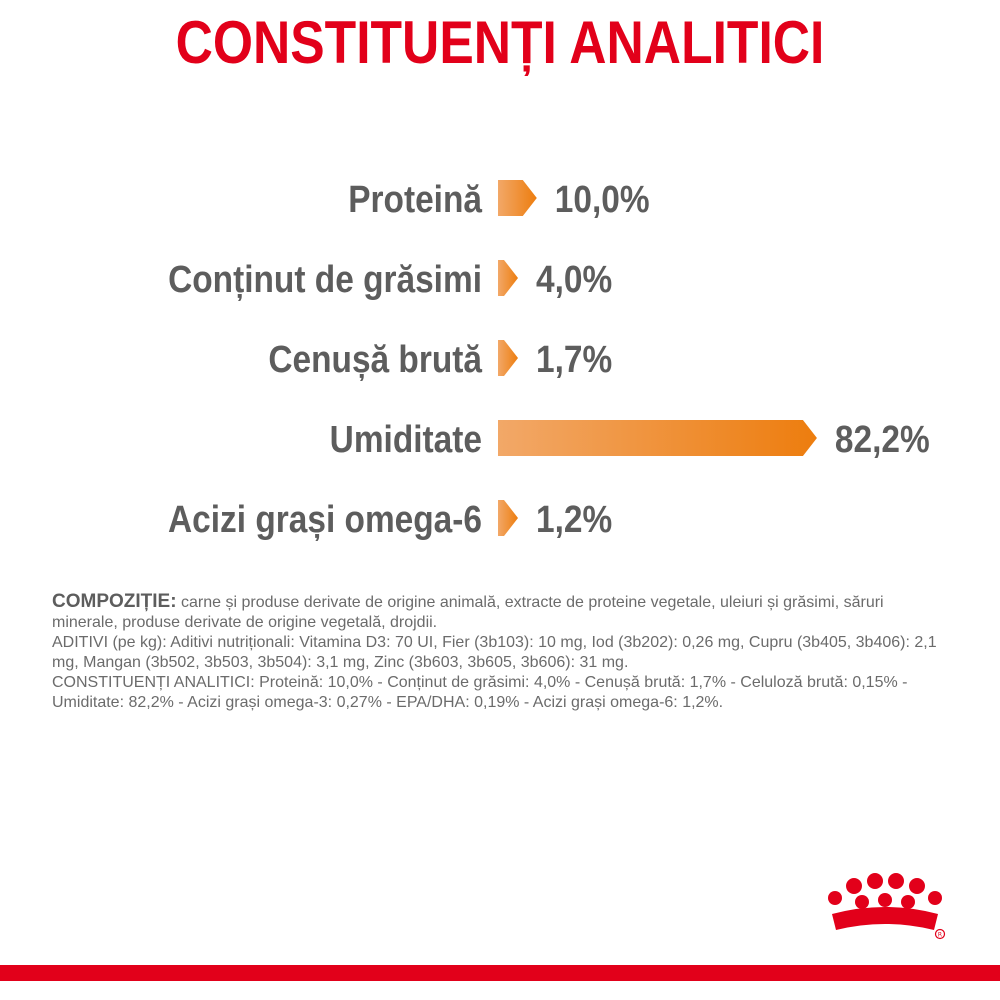  What do you see at coordinates (325, 279) in the screenshot?
I see `category-label: Conținut de grăsimi` at bounding box center [325, 279].